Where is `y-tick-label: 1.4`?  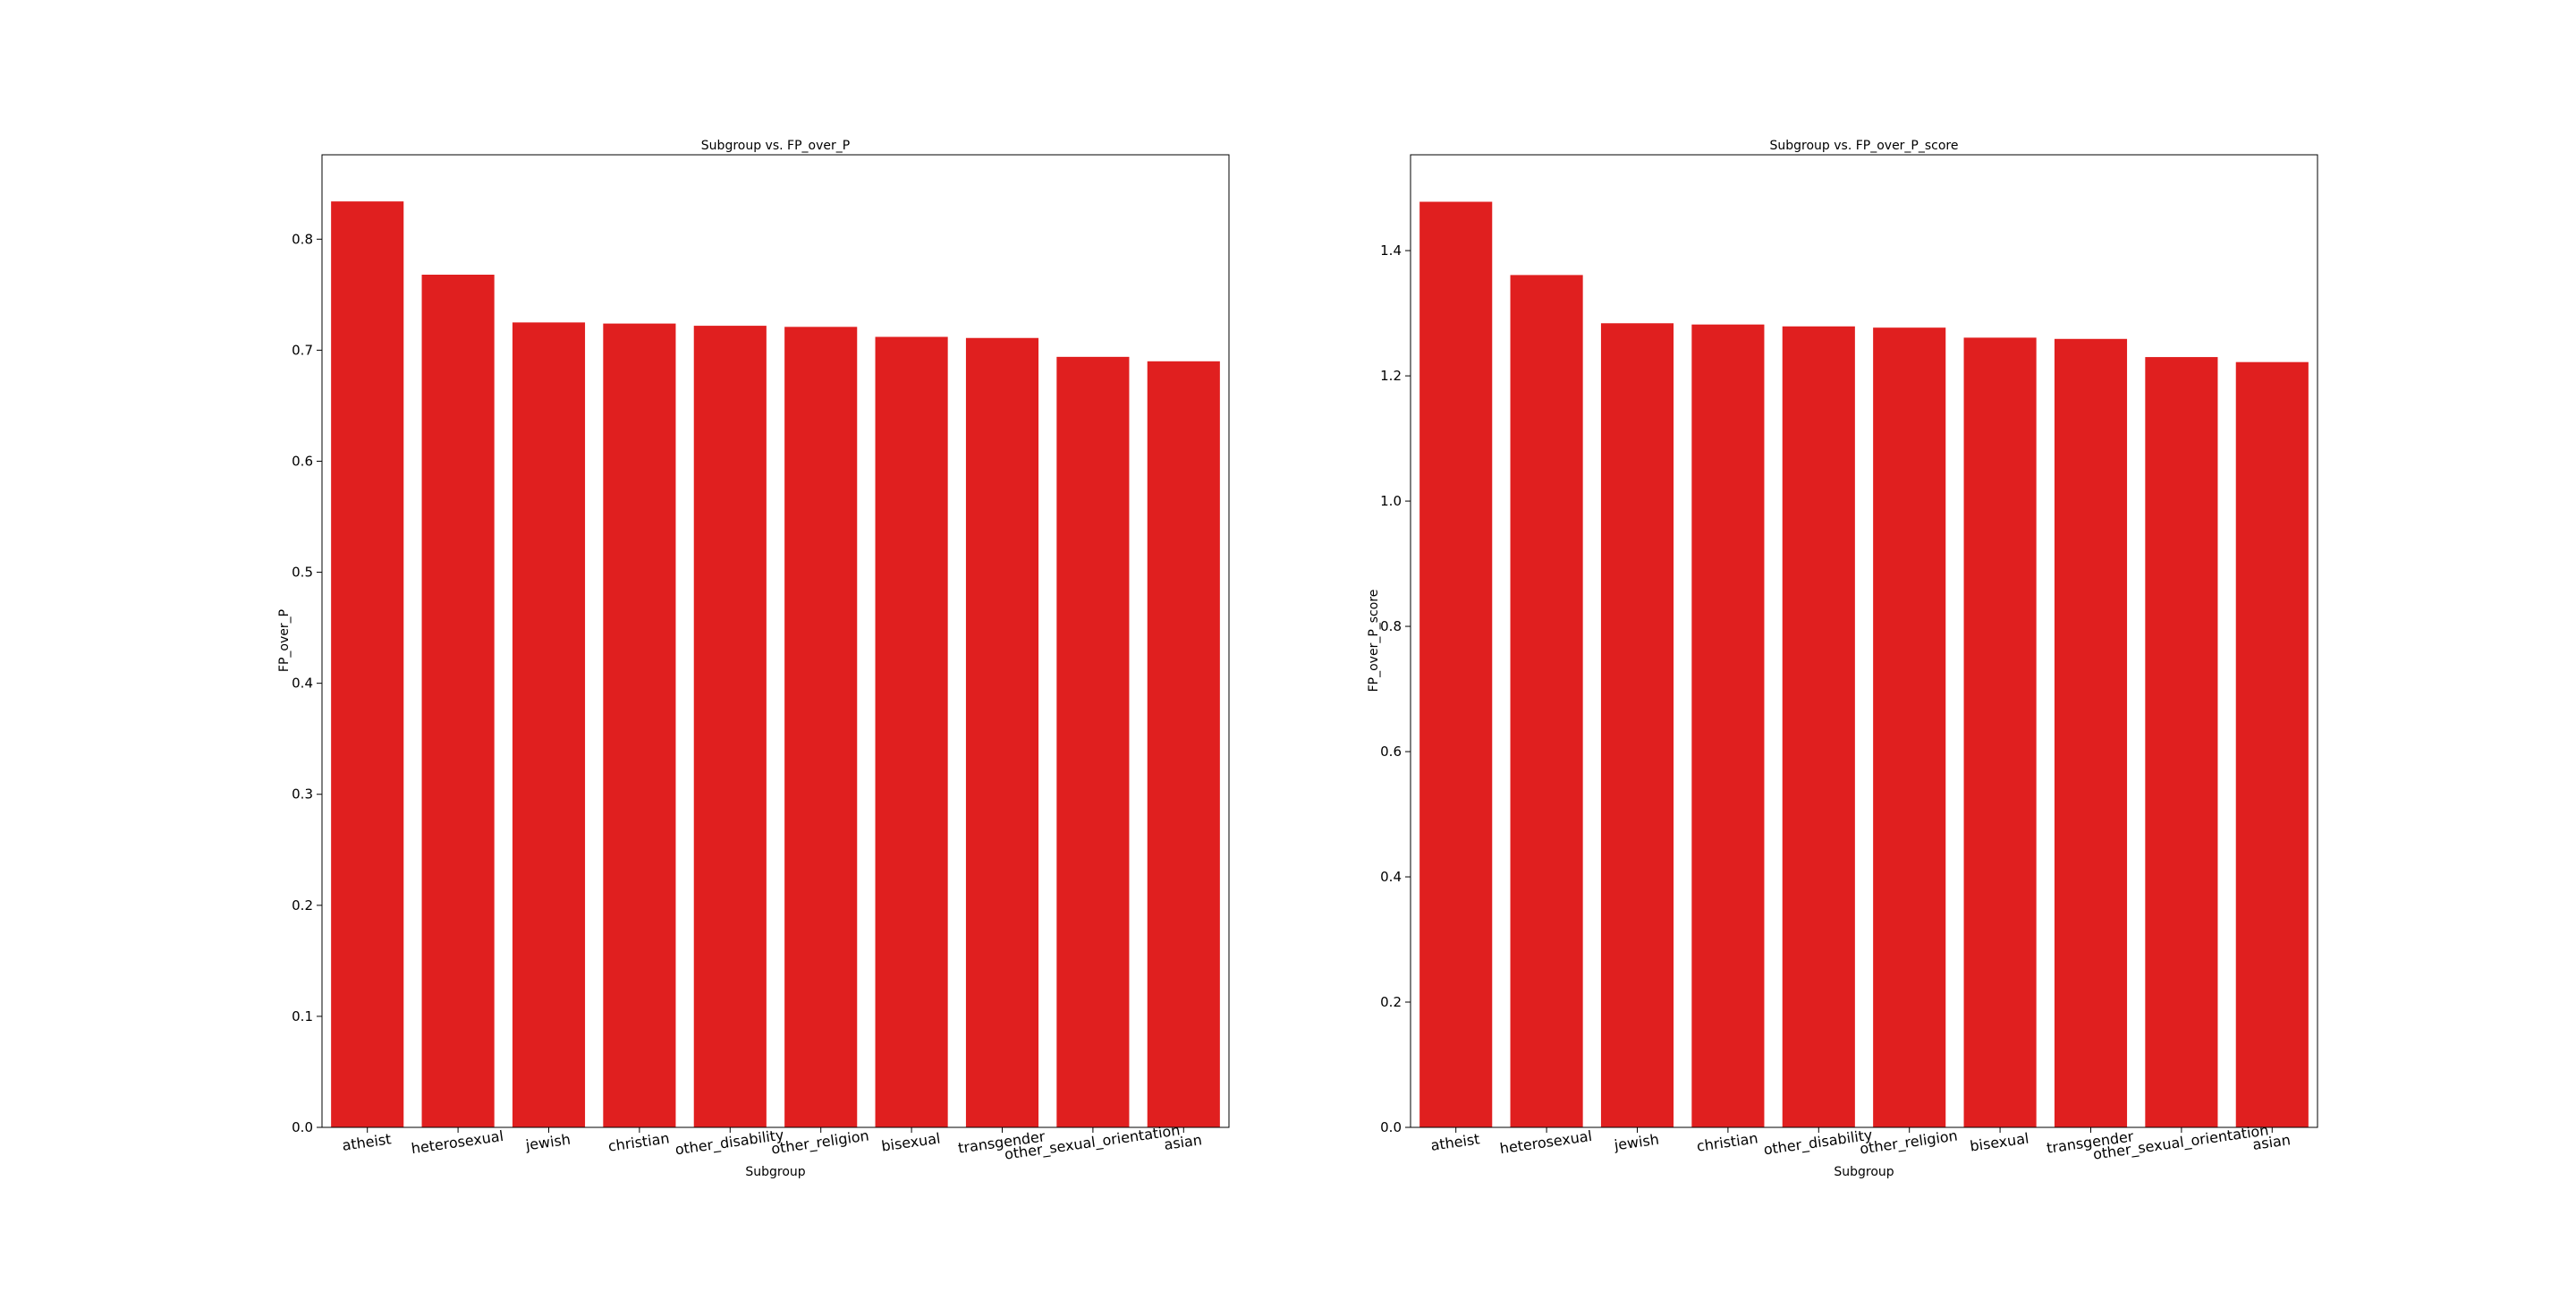 y-tick-label: 1.4 is located at coordinates (1391, 251).